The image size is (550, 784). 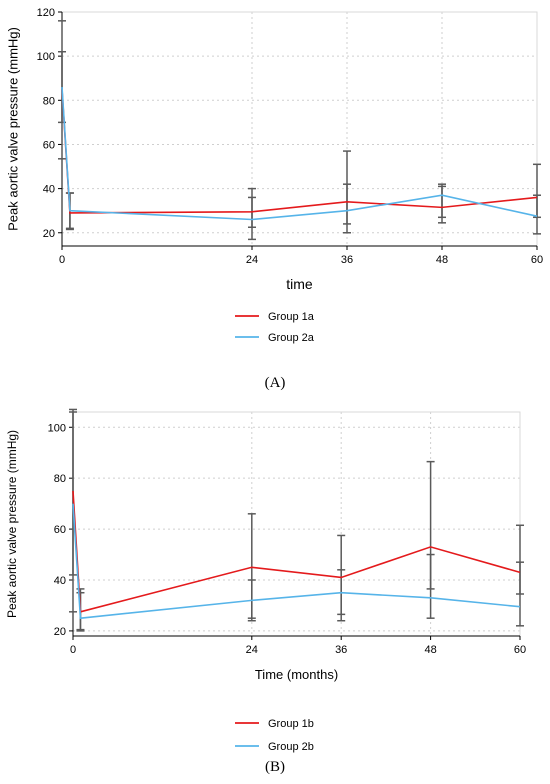 I want to click on series-line-group-2b, so click(x=296, y=561).